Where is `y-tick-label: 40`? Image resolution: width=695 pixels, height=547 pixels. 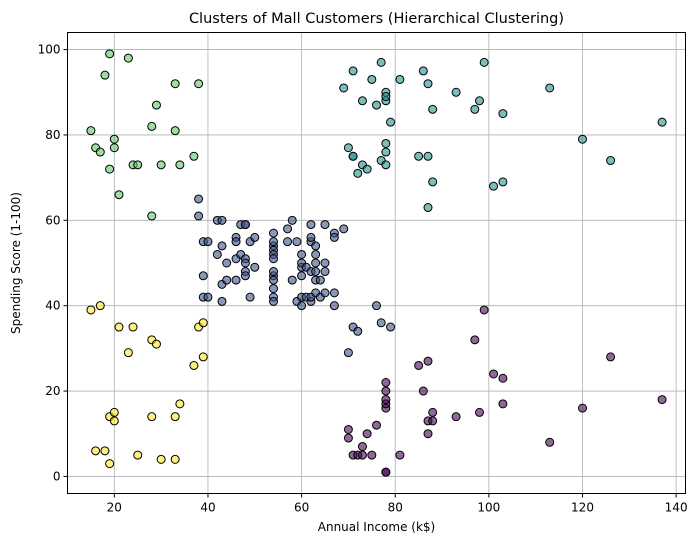 y-tick-label: 40 is located at coordinates (52, 306).